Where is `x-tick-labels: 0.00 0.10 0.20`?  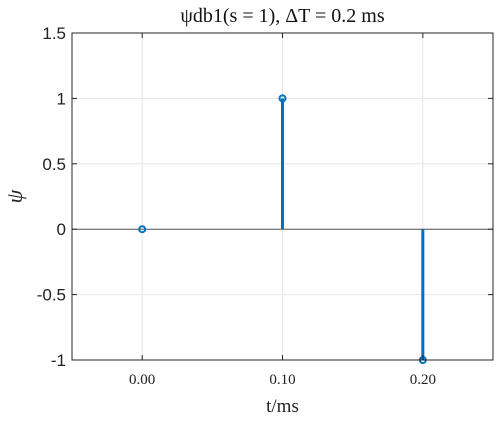 x-tick-labels: 0.00 0.10 0.20 is located at coordinates (282, 380).